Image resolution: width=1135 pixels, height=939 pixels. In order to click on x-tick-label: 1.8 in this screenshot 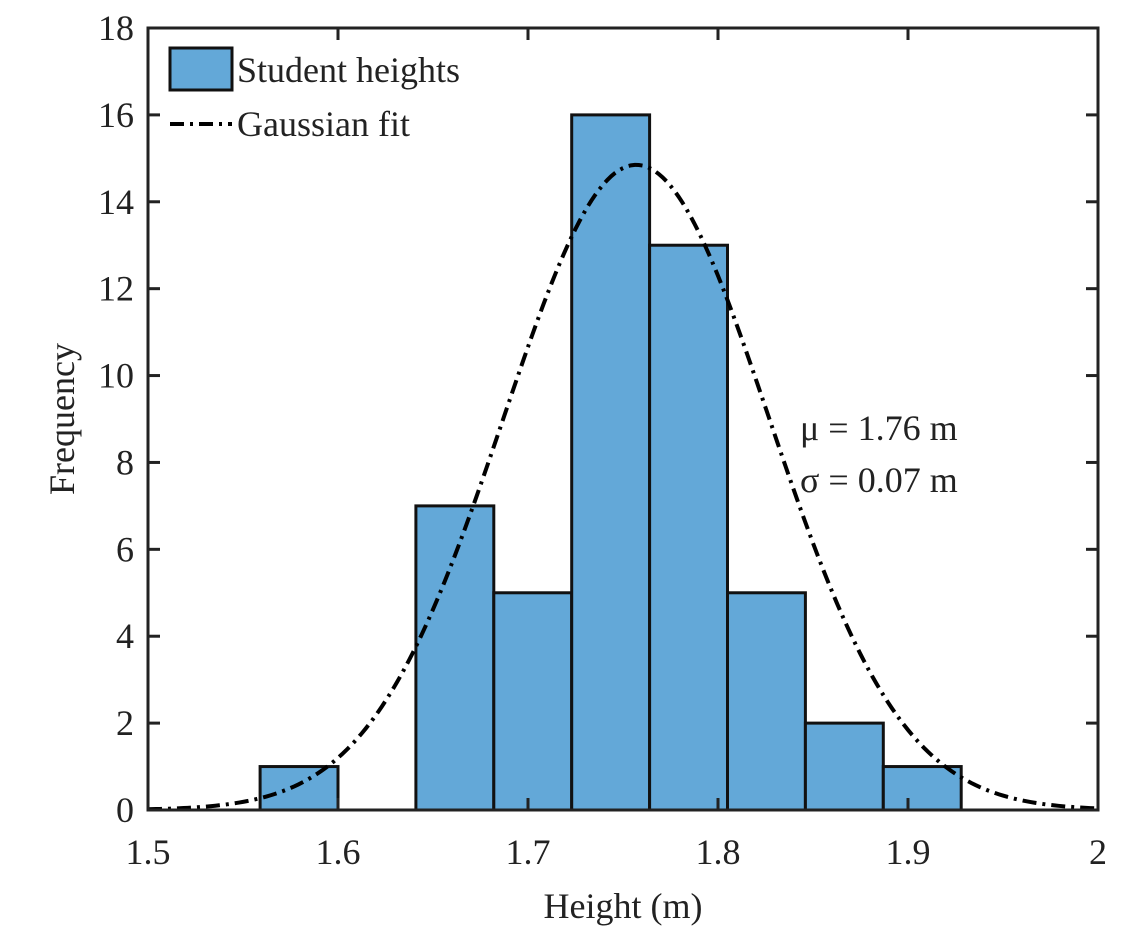, I will do `click(718, 852)`.